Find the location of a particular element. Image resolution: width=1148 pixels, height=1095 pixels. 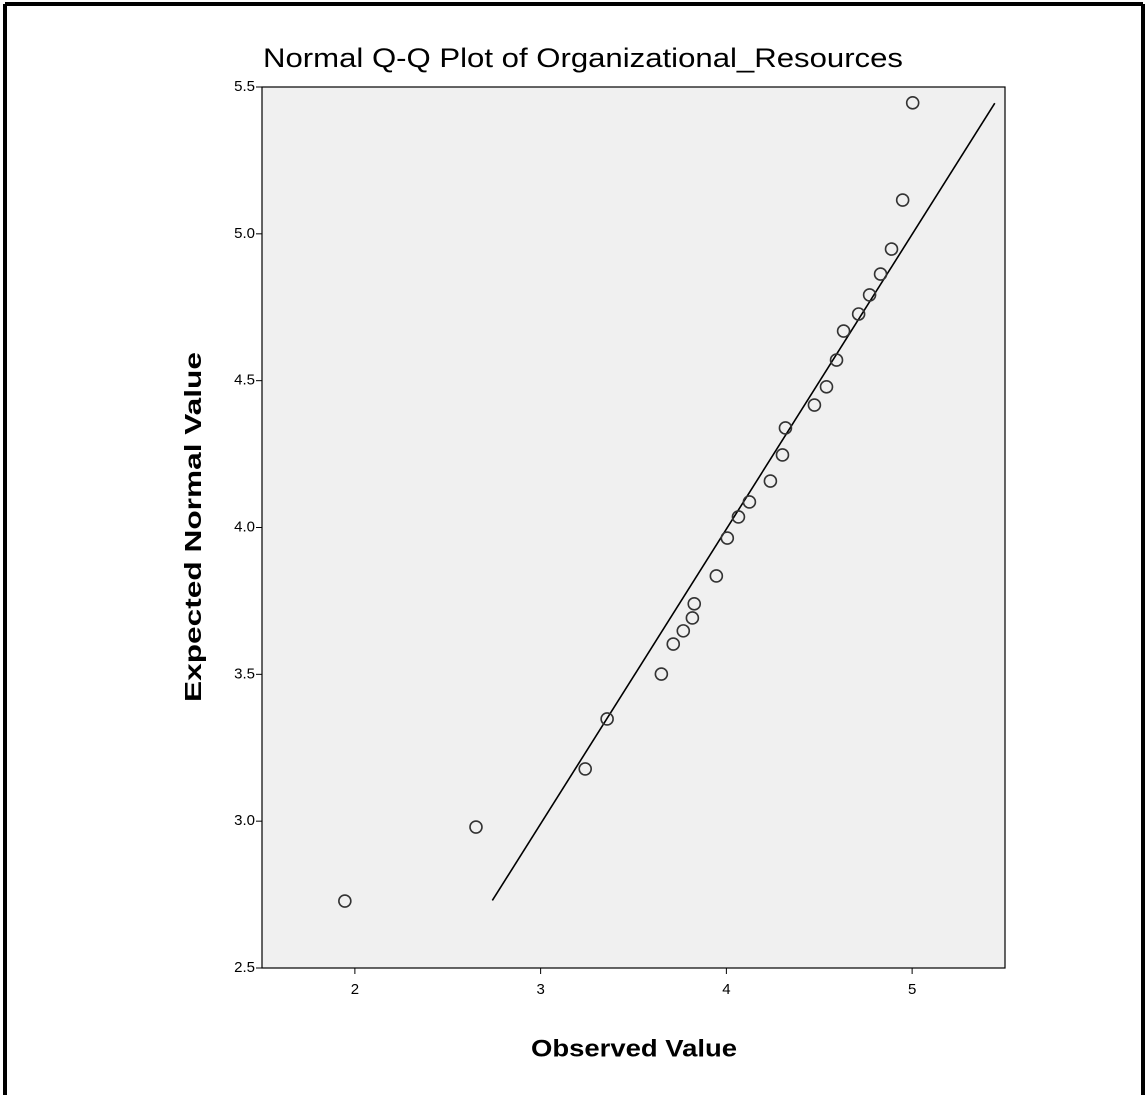

y-tick-label: 5.5 is located at coordinates (244, 86).